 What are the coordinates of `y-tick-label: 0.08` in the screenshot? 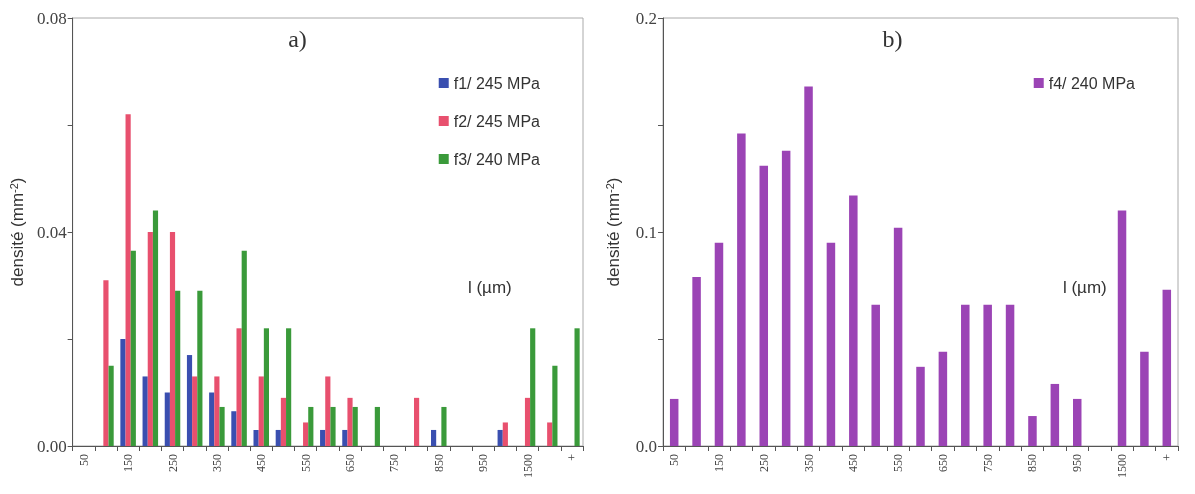 It's located at (51, 18).